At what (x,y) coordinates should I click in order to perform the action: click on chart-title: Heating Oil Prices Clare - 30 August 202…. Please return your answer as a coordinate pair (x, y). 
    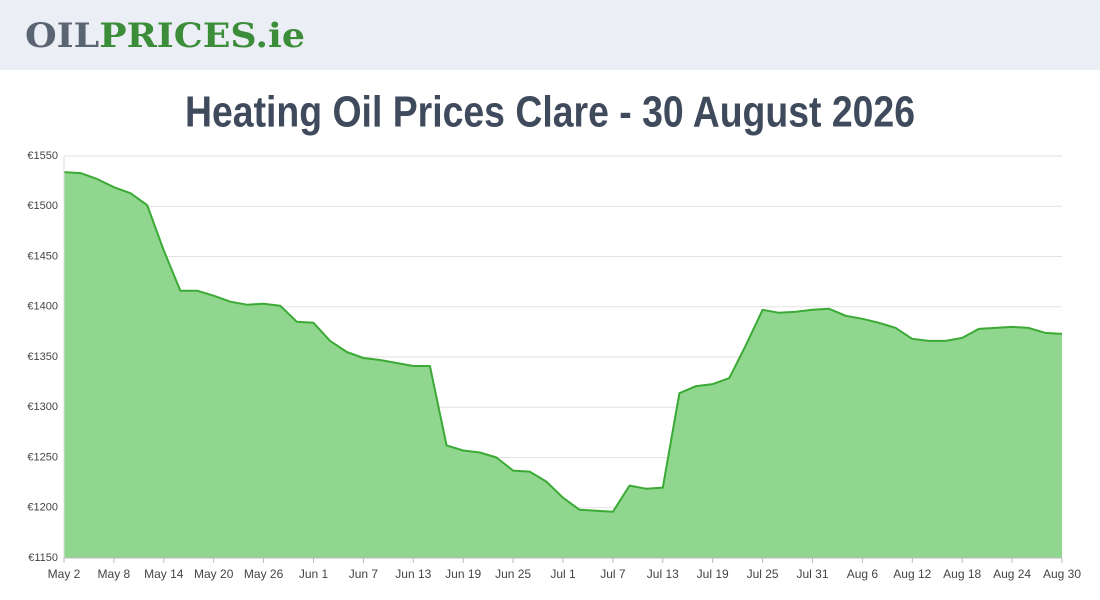
    Looking at the image, I should click on (550, 112).